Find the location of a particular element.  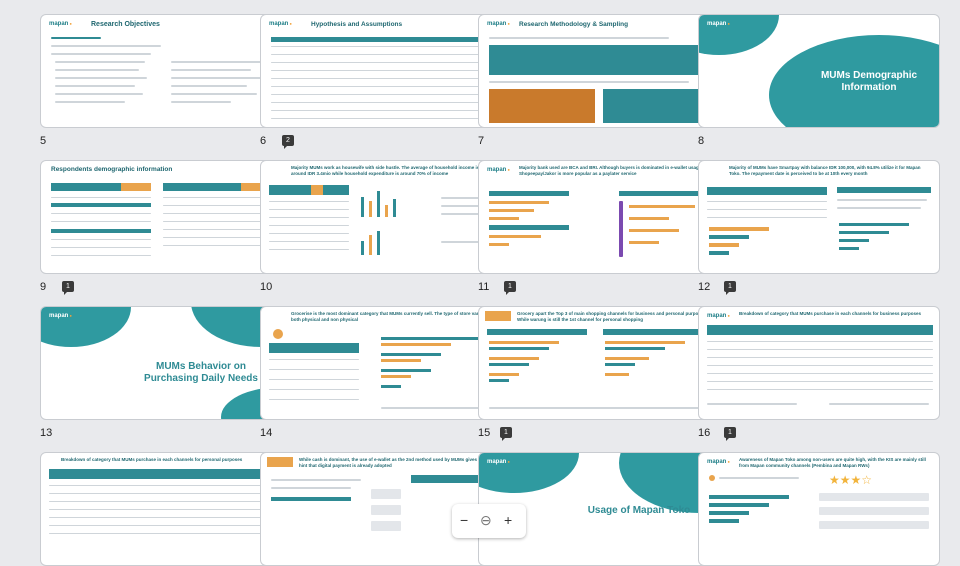

slide-title: MUMs Demographic Information is located at coordinates (869, 81).